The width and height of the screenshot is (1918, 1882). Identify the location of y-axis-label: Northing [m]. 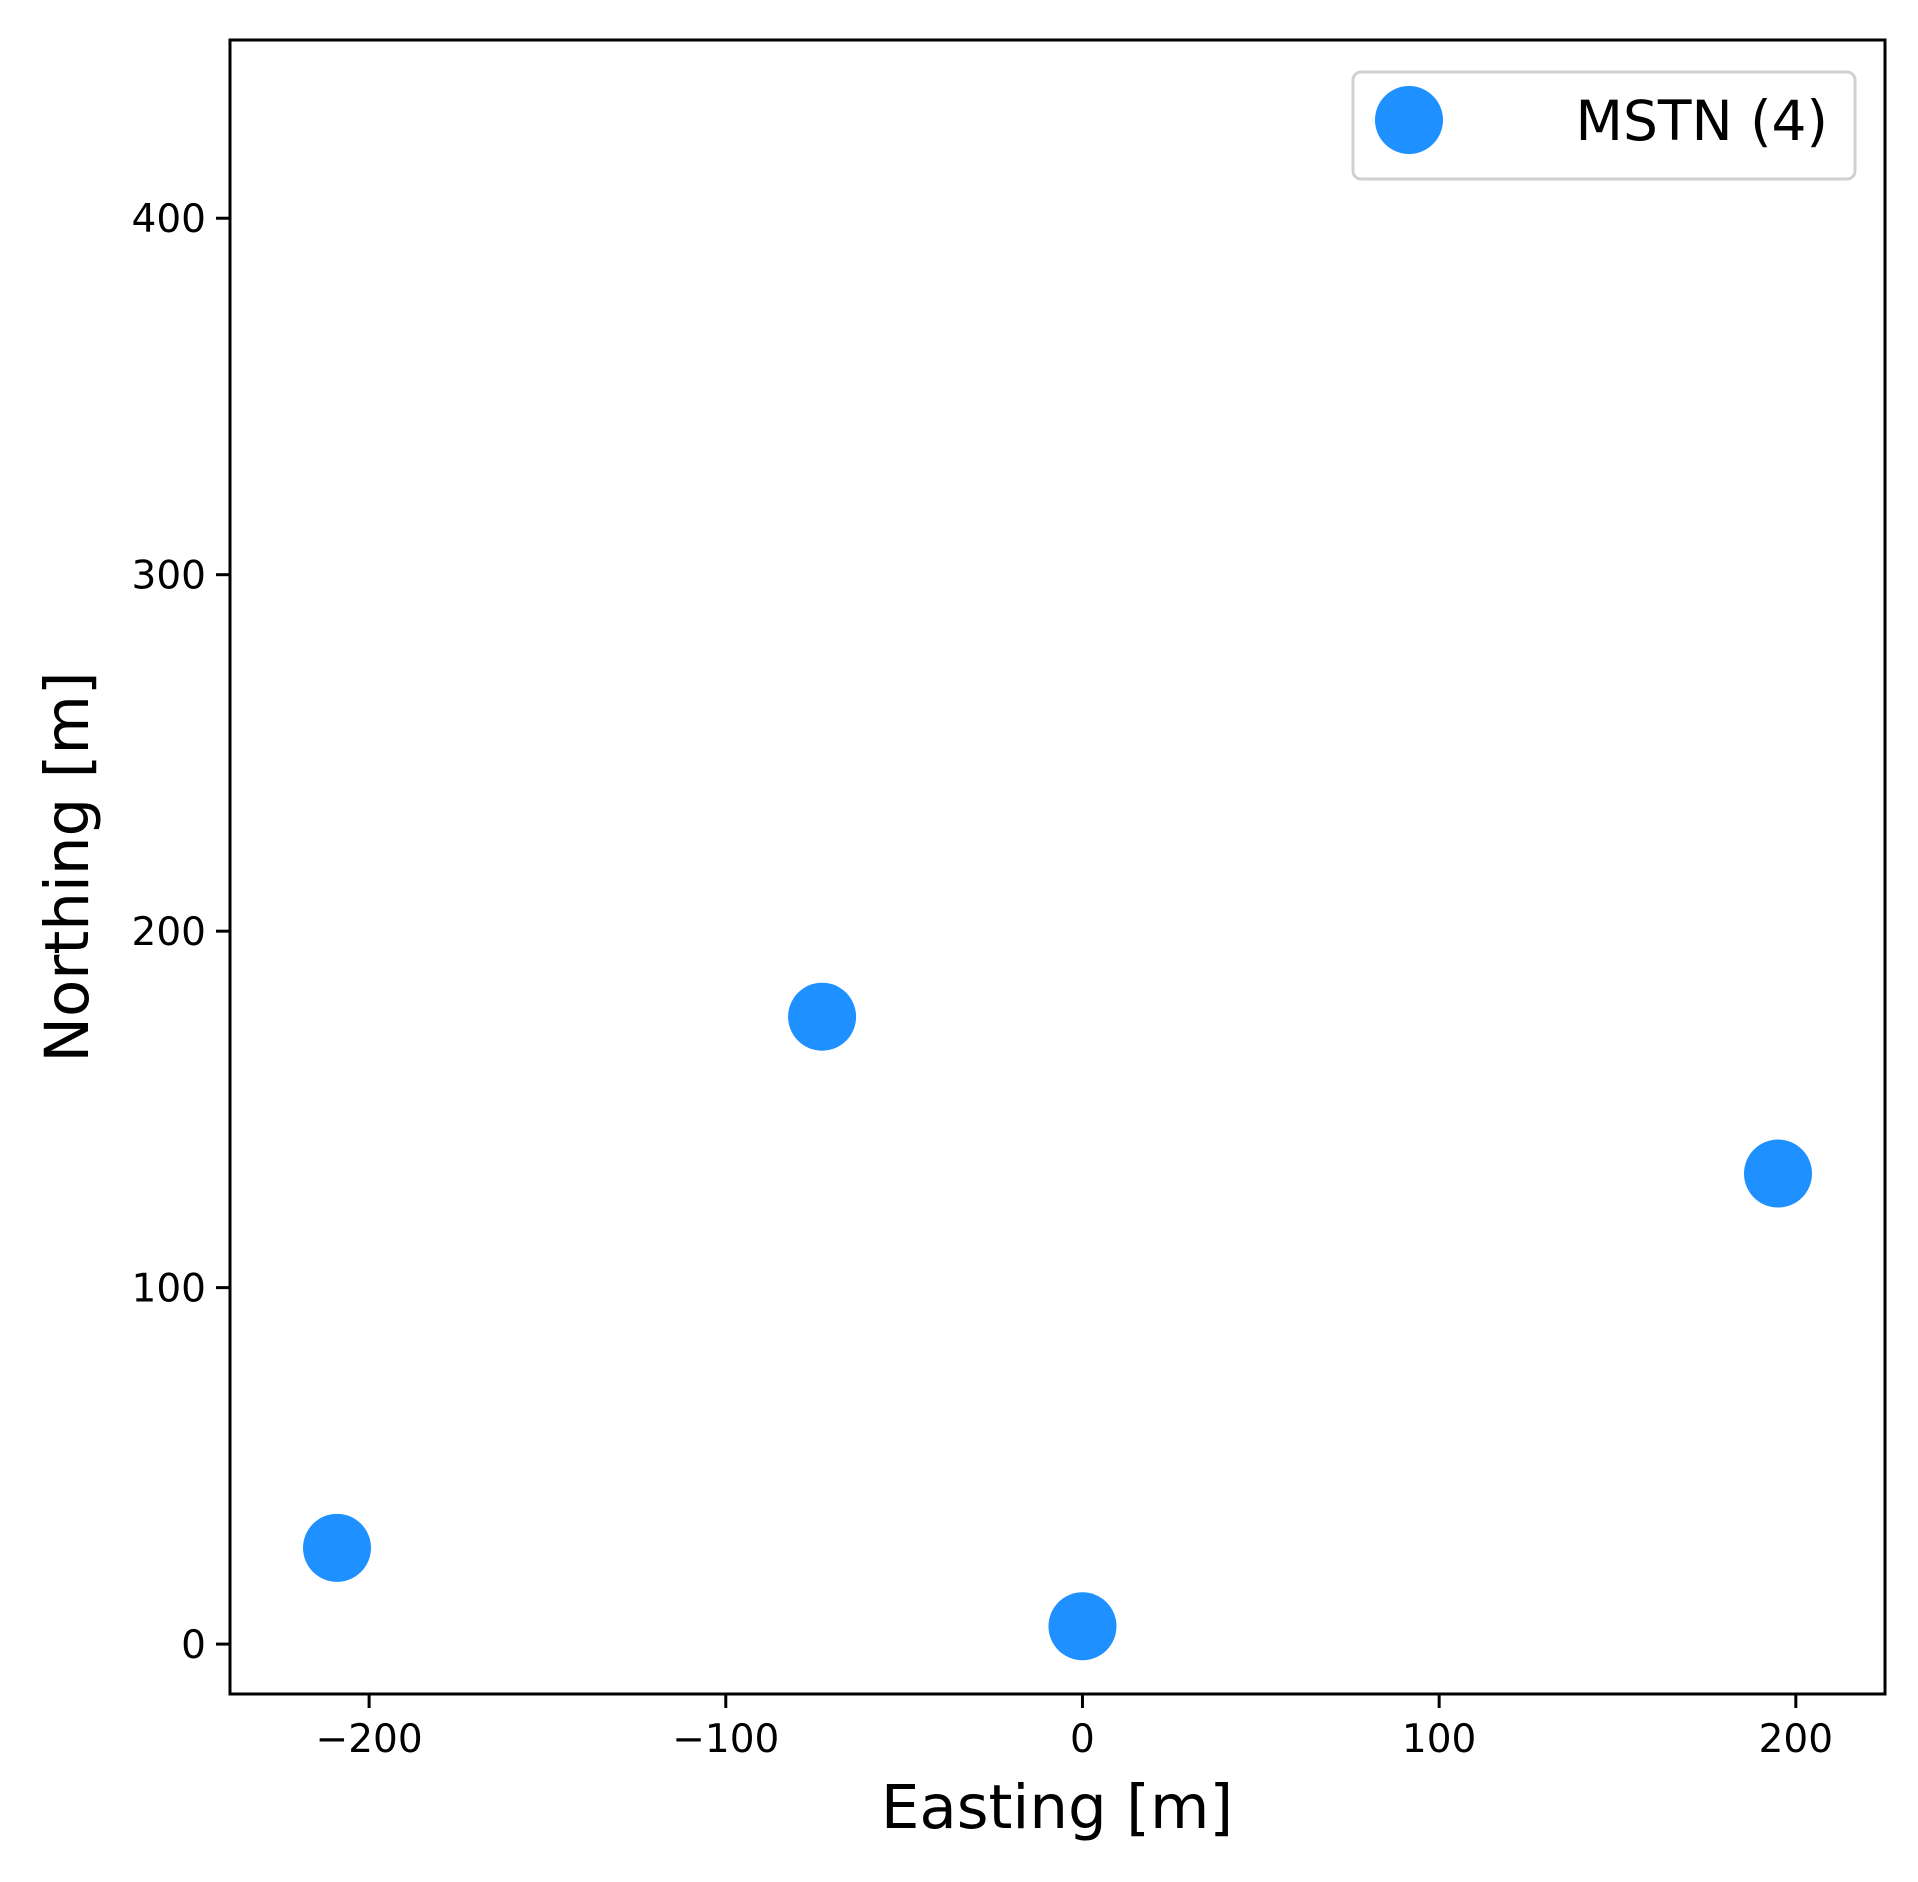
(67, 866).